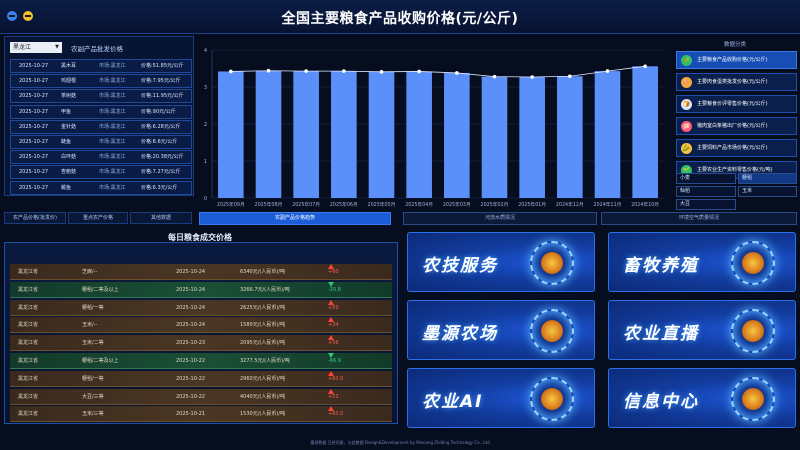 Image resolution: width=800 pixels, height=450 pixels. Describe the element at coordinates (686, 126) in the screenshot. I see `pig-icon: 🐖` at that location.